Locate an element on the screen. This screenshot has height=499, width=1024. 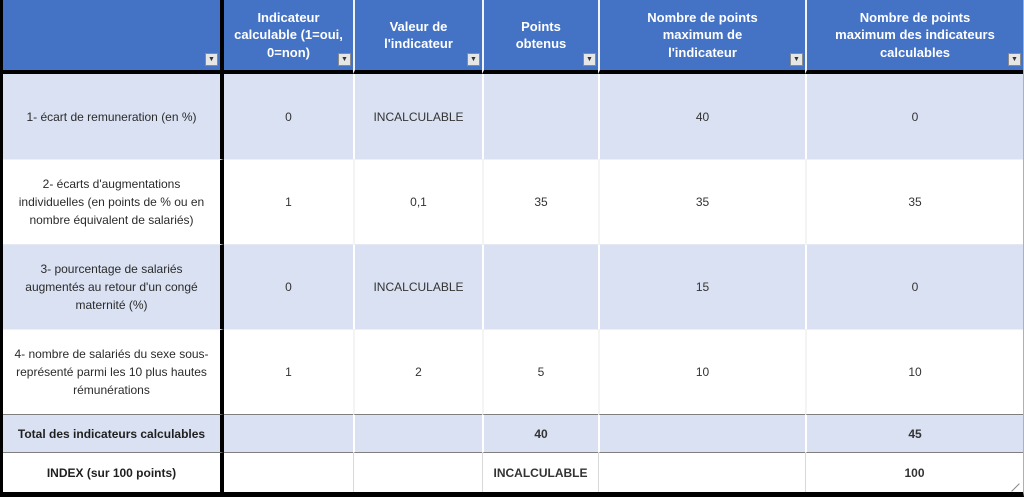
table-row-index: INDEX (sur 100 points) INCALCULABLE 100 is located at coordinates (513, 472).